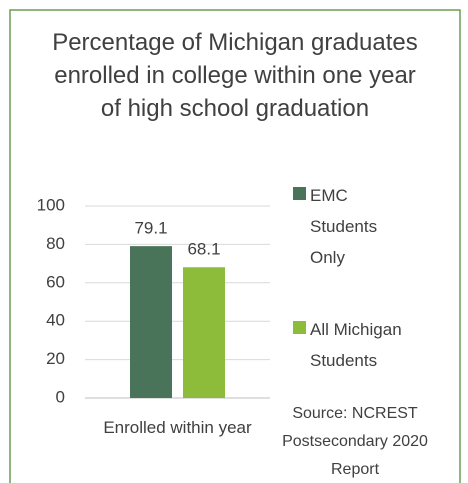 The height and width of the screenshot is (483, 468). Describe the element at coordinates (355, 441) in the screenshot. I see `annotation: Source: NCREST Postsecondary 2020 Report` at that location.